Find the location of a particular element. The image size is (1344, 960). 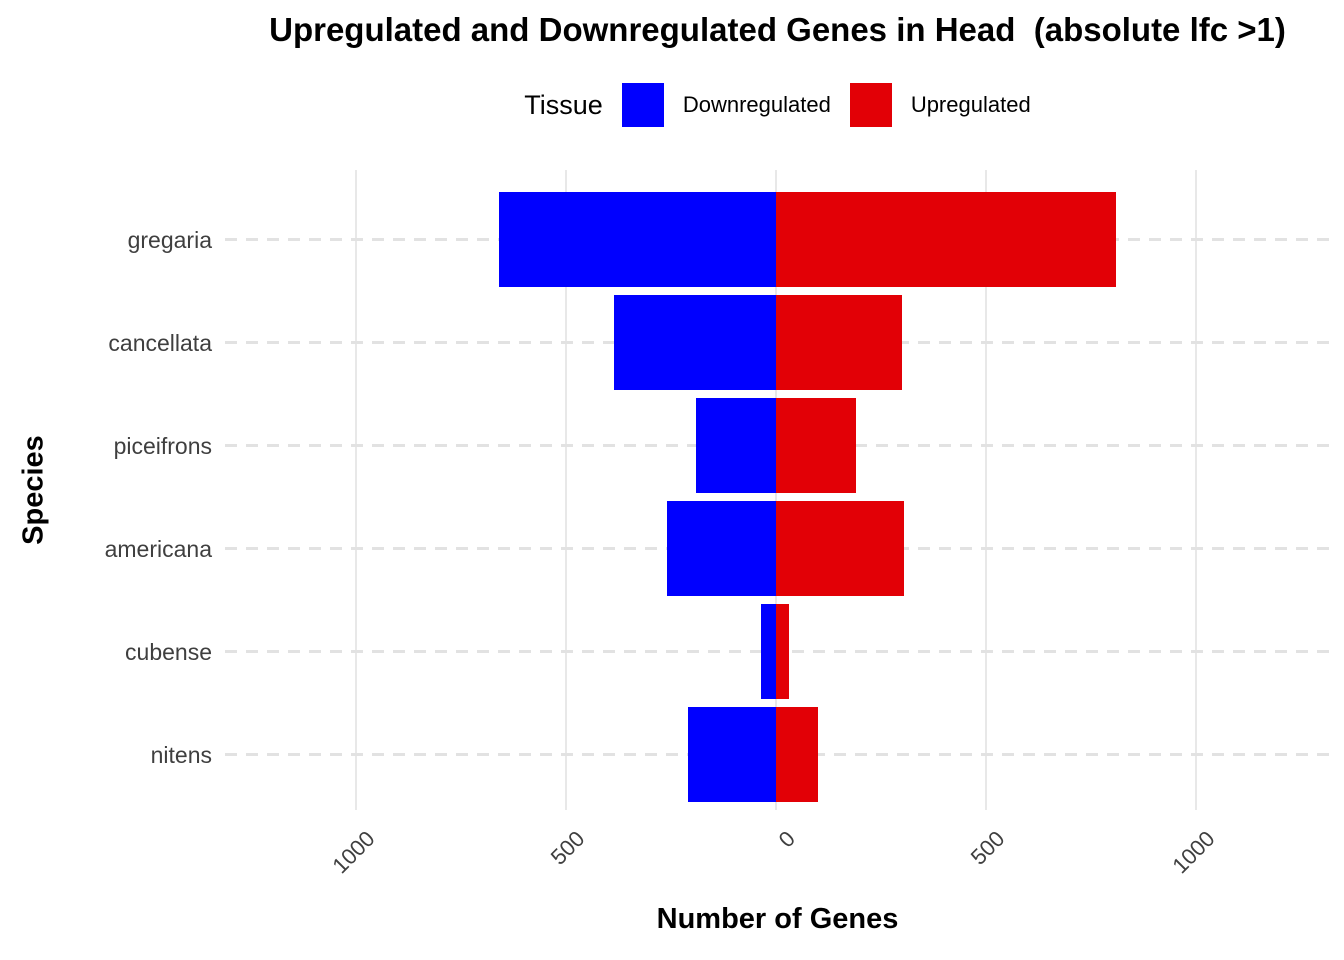

y-tick-label: gregaria is located at coordinates (169, 239).